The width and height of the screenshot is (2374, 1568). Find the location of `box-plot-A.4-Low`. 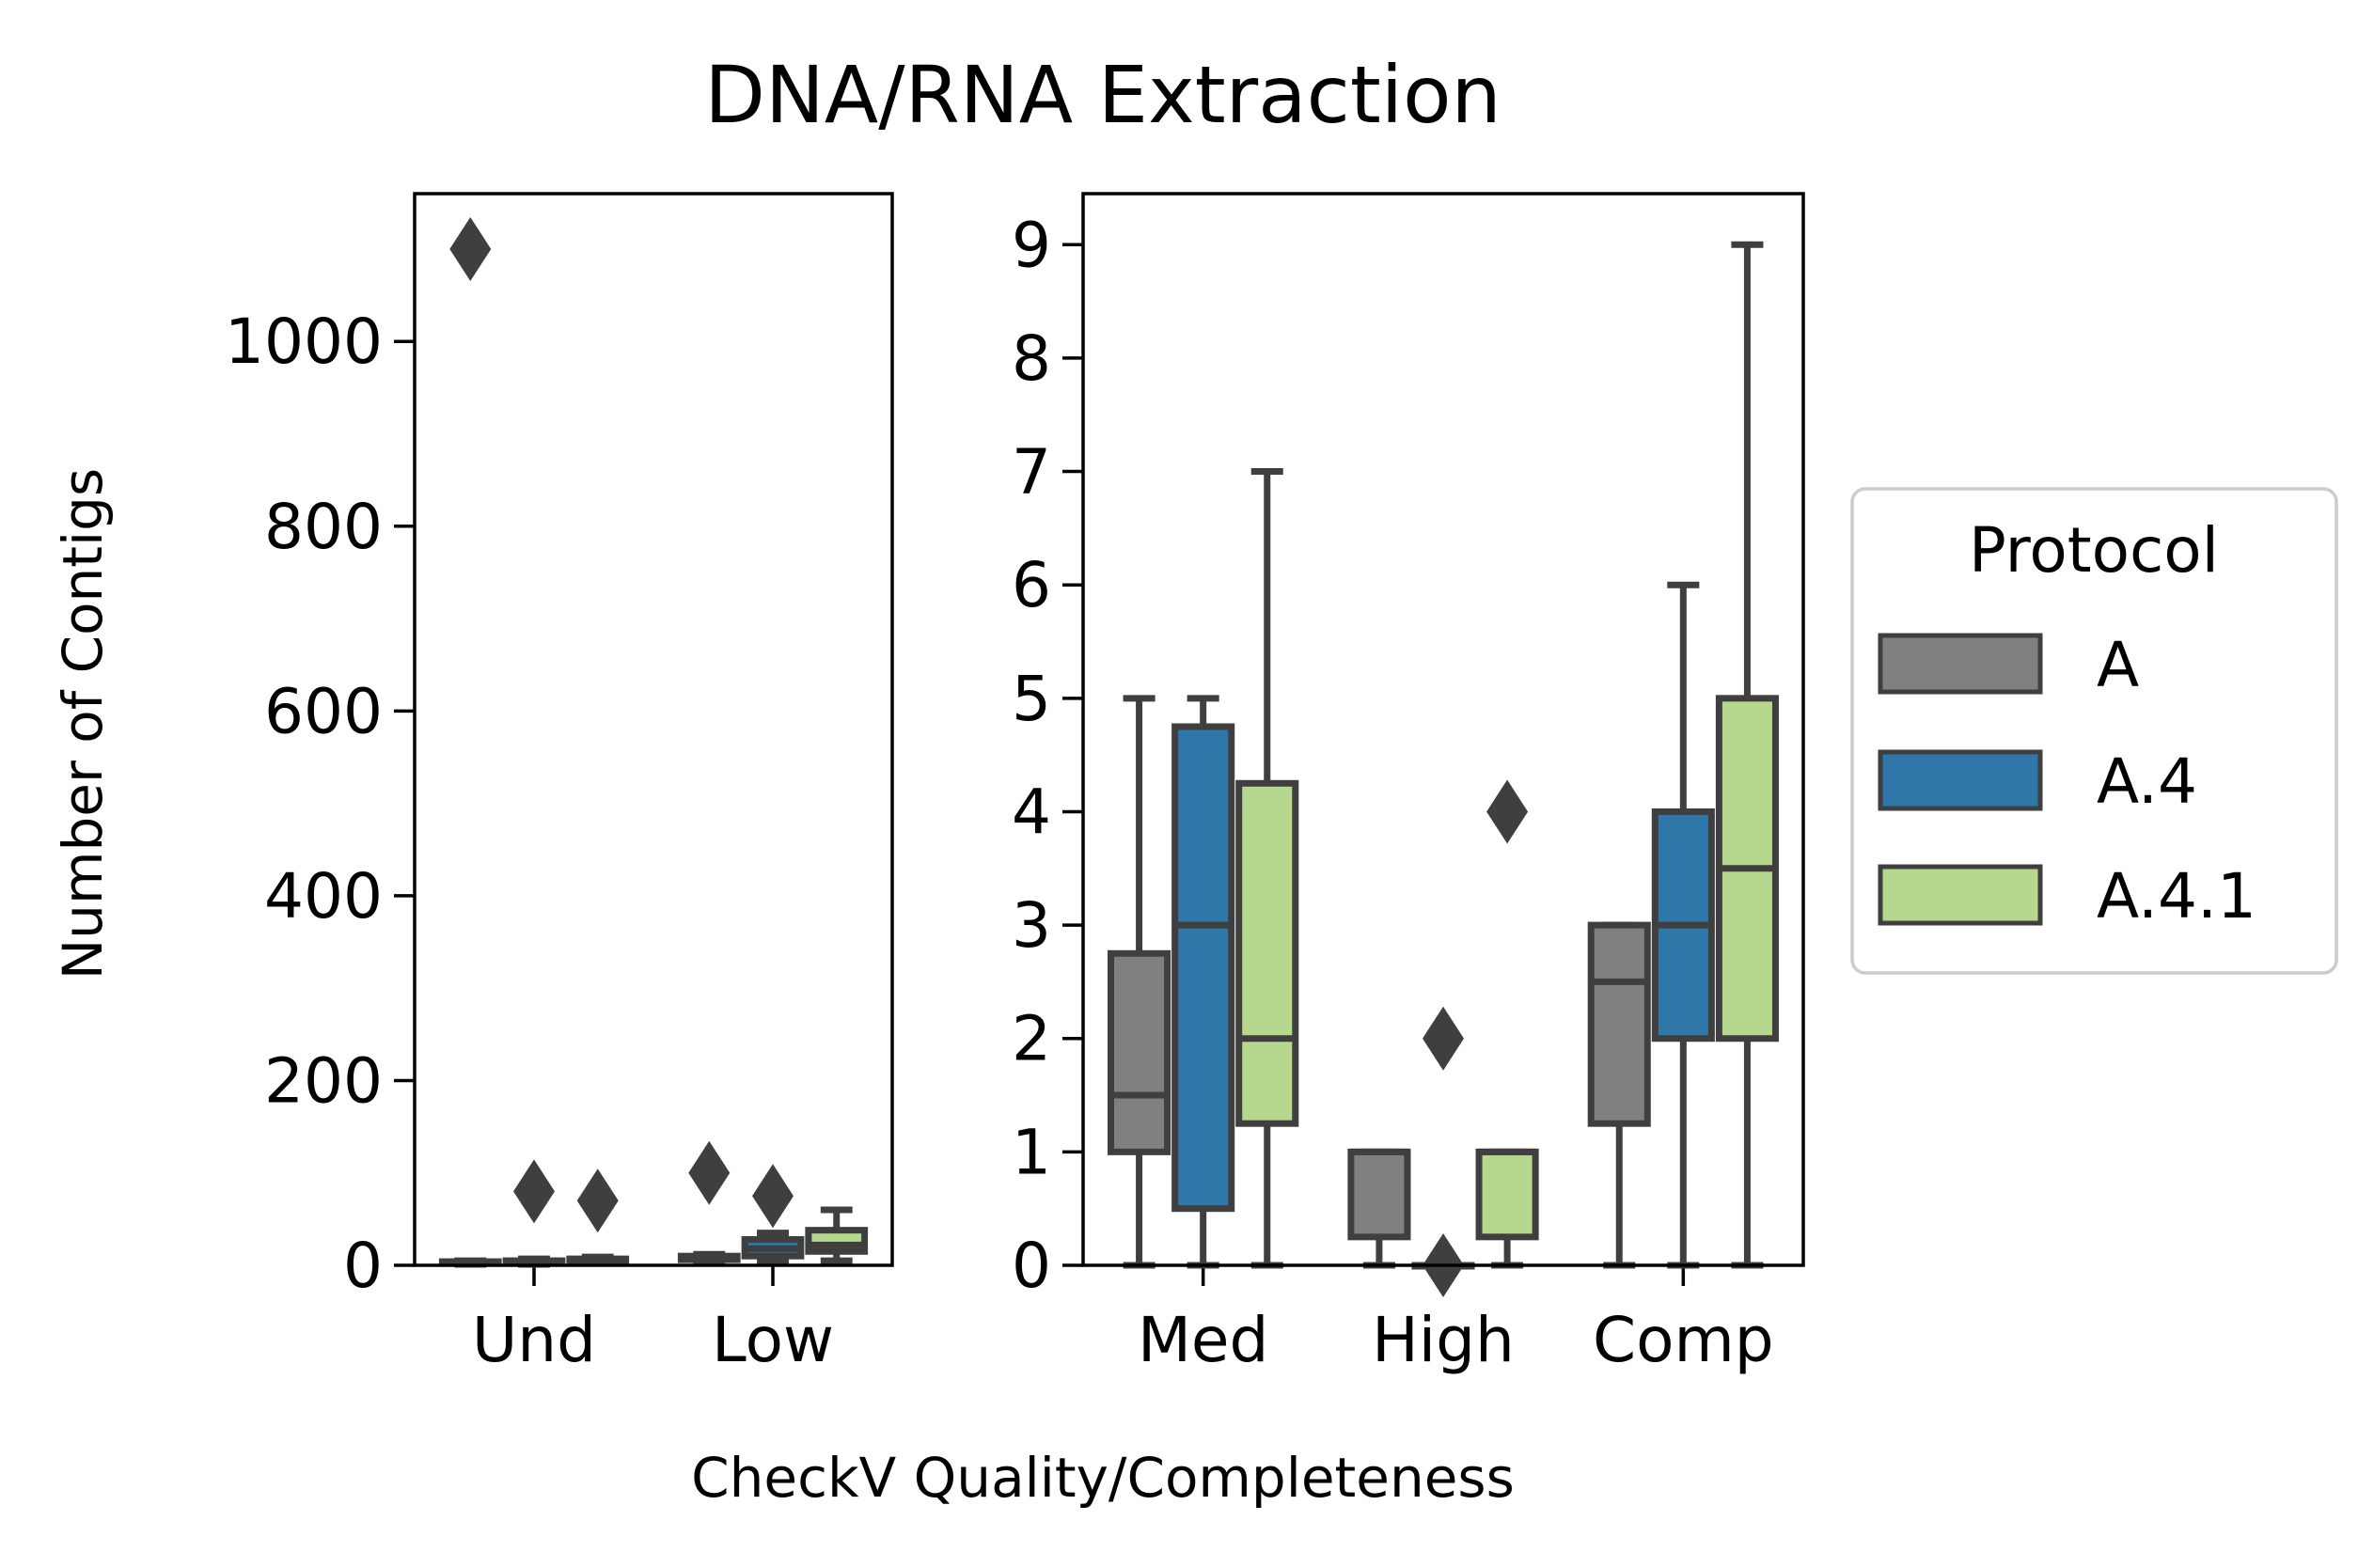

box-plot-A.4-Low is located at coordinates (773, 1214).